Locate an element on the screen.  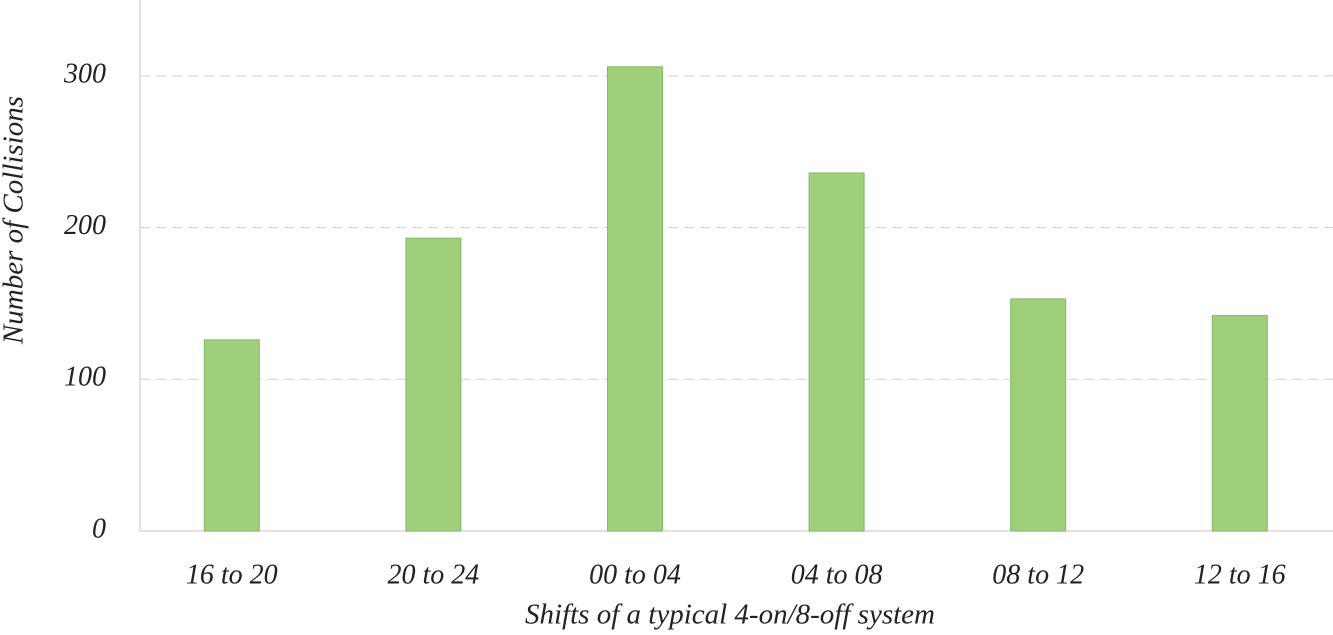
y-tick-label: 200 is located at coordinates (85, 225).